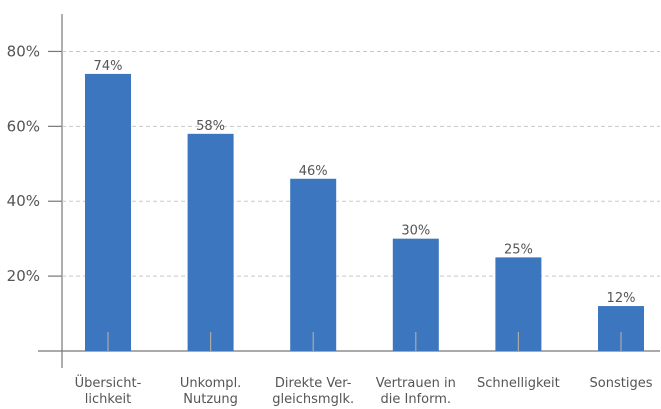 The width and height of the screenshot is (661, 409). I want to click on y-tick-label: 60%, so click(23, 126).